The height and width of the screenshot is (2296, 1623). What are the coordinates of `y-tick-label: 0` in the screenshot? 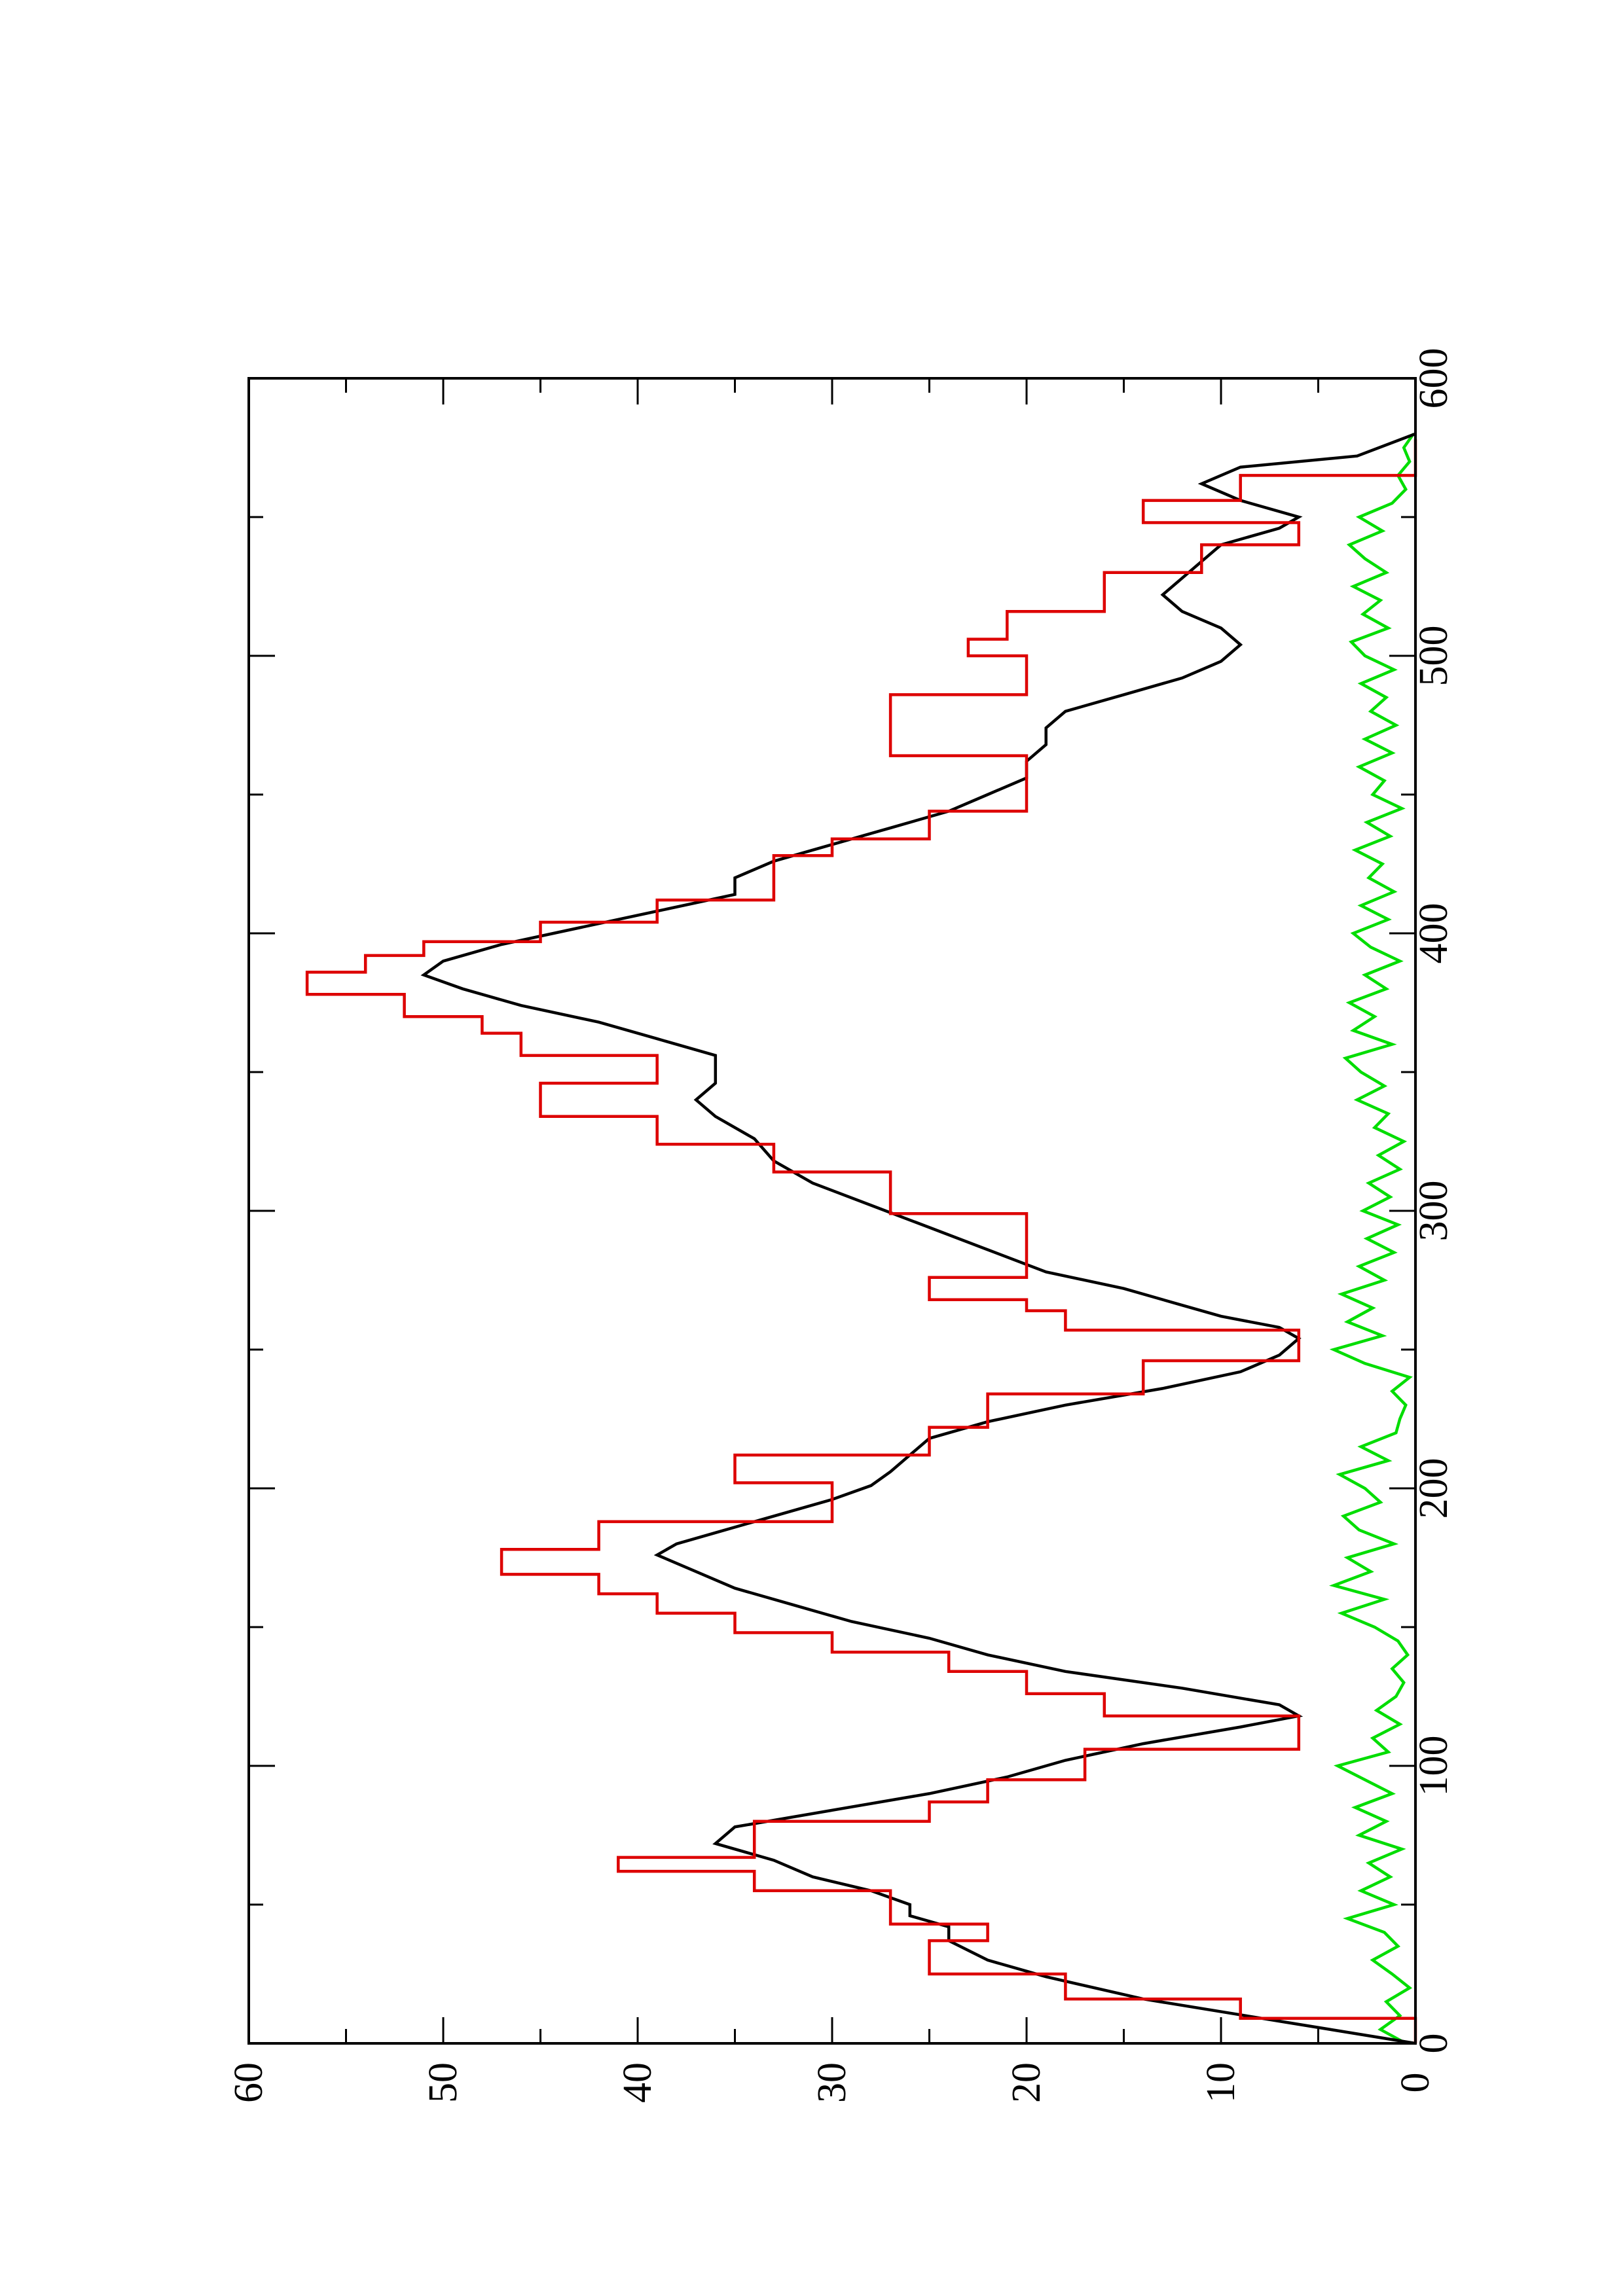 It's located at (1415, 2083).